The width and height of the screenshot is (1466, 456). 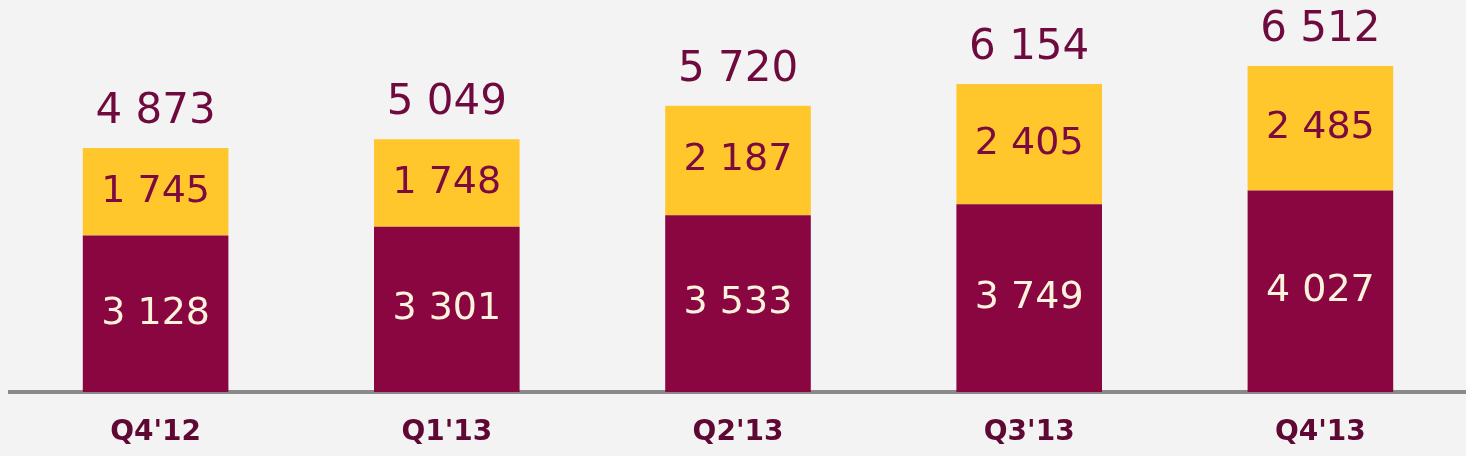 What do you see at coordinates (1029, 141) in the screenshot?
I see `data-label: 2 405` at bounding box center [1029, 141].